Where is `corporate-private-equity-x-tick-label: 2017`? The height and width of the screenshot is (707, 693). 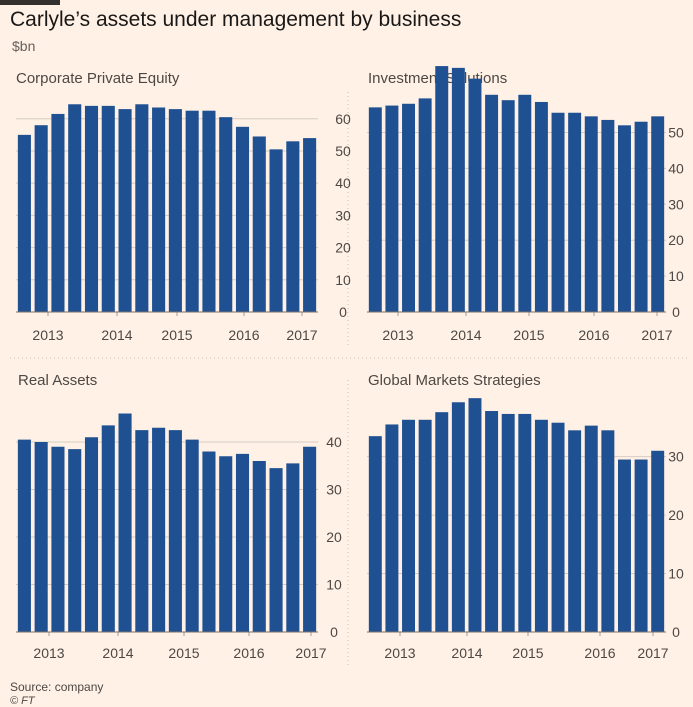
corporate-private-equity-x-tick-label: 2017 is located at coordinates (301, 335).